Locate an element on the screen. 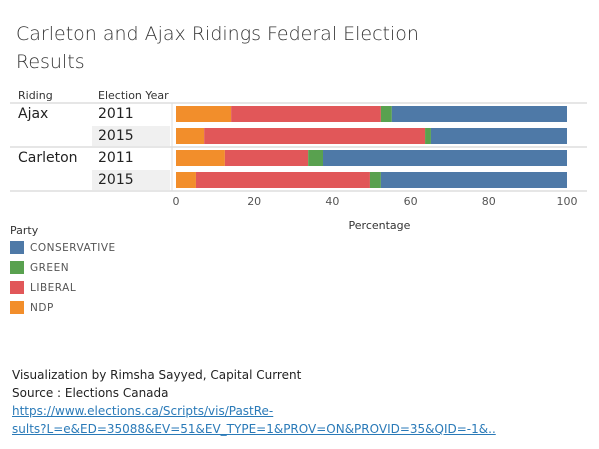  row-header: Riding is located at coordinates (35, 95).